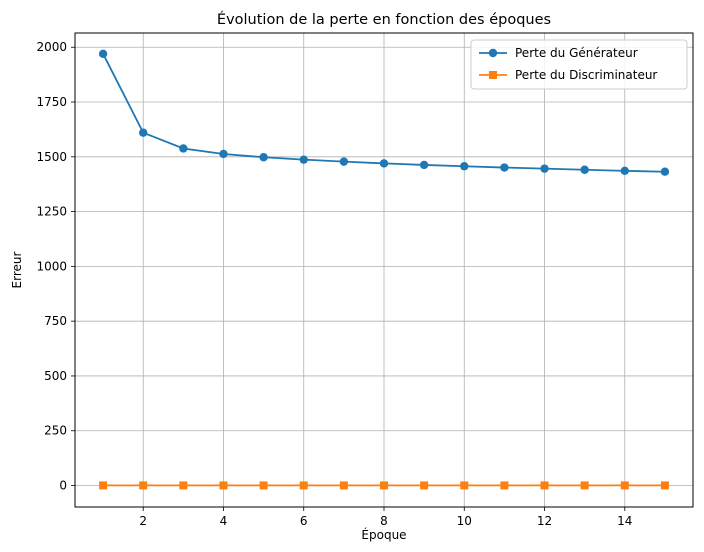  I want to click on x-tick-label: 4, so click(224, 521).